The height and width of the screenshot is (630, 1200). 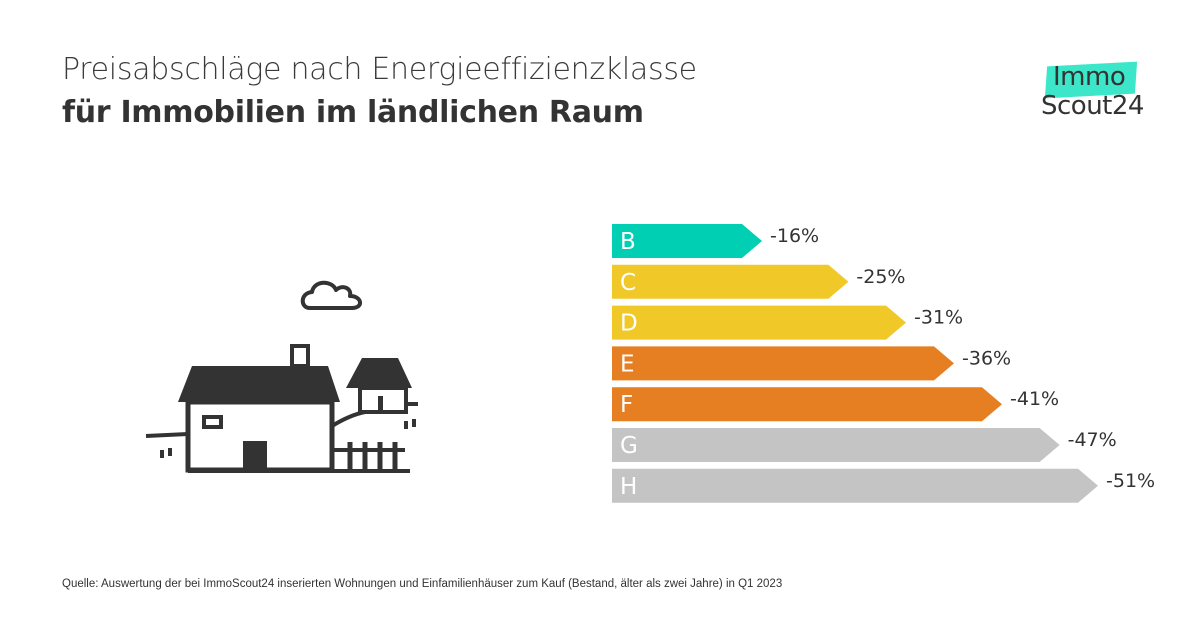 What do you see at coordinates (1092, 106) in the screenshot?
I see `logo-line2: Scout24` at bounding box center [1092, 106].